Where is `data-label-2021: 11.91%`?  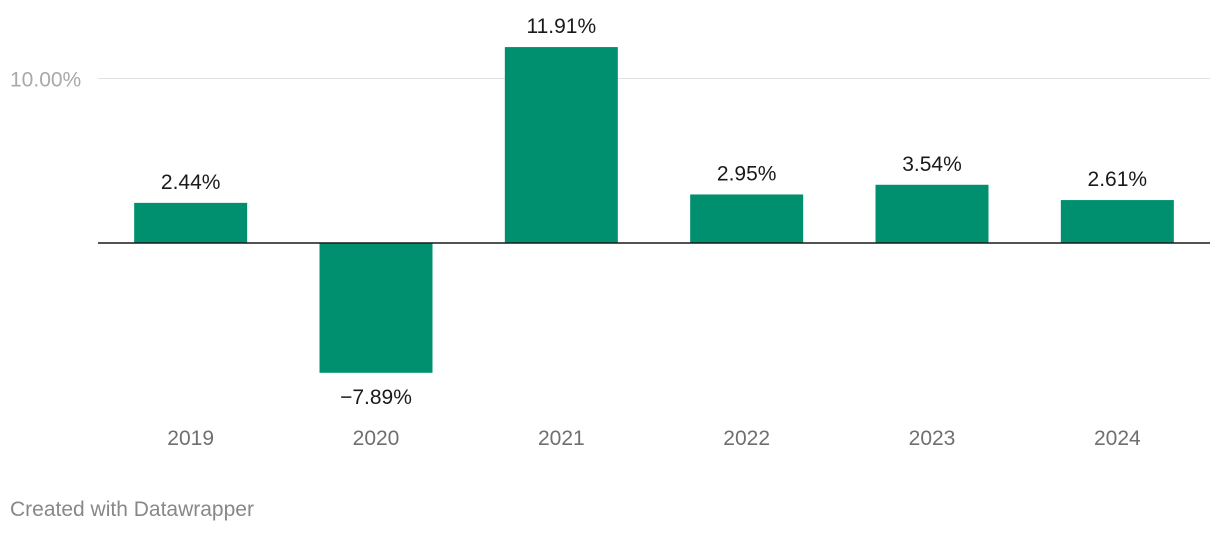
data-label-2021: 11.91% is located at coordinates (561, 26).